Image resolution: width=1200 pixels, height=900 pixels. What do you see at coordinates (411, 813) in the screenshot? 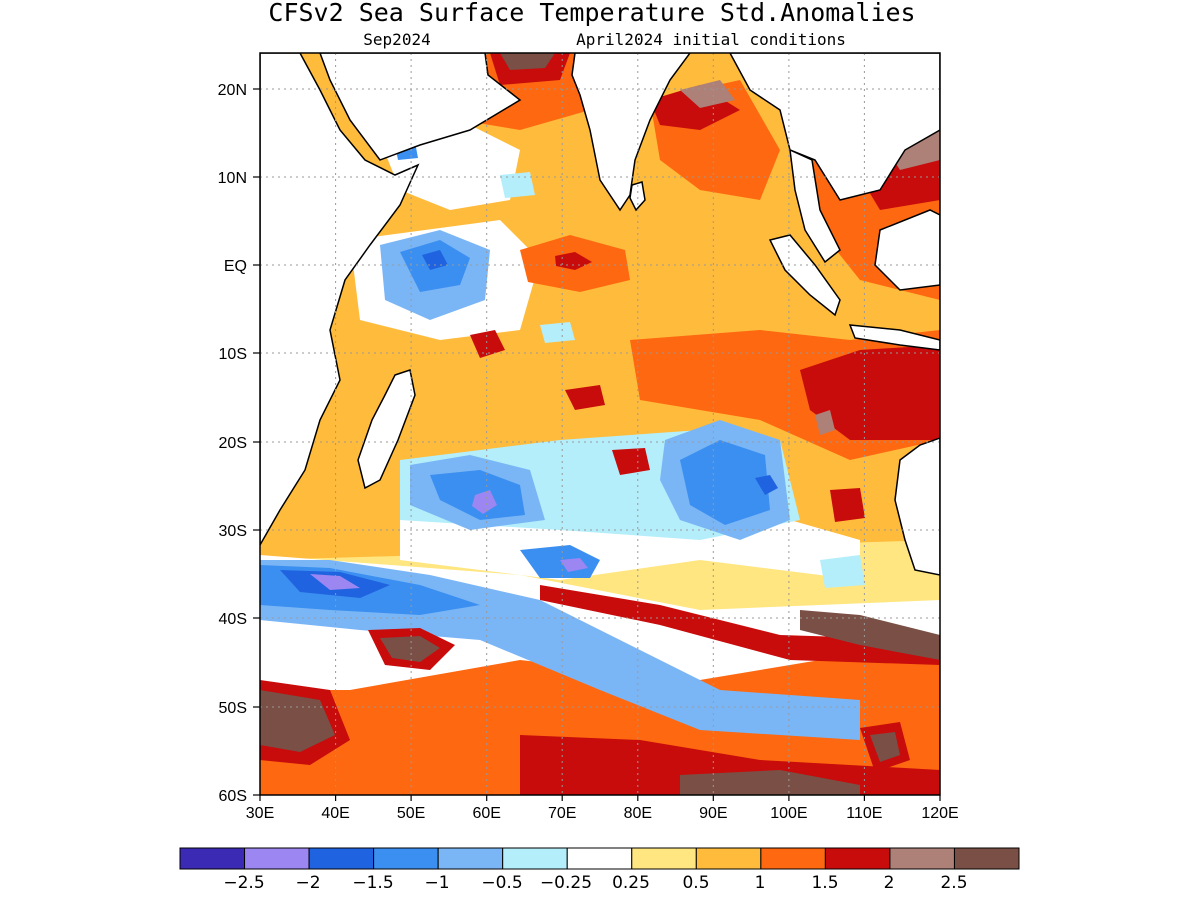
I see `lon-tick-label: 50E` at bounding box center [411, 813].